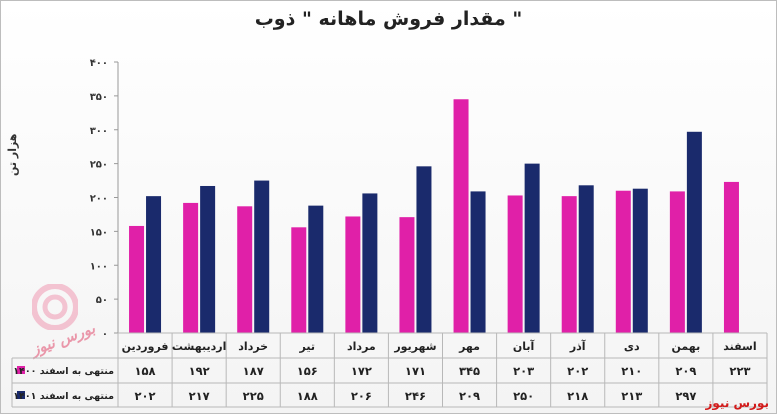  What do you see at coordinates (632, 346) in the screenshot?
I see `category-label: دی` at bounding box center [632, 346].